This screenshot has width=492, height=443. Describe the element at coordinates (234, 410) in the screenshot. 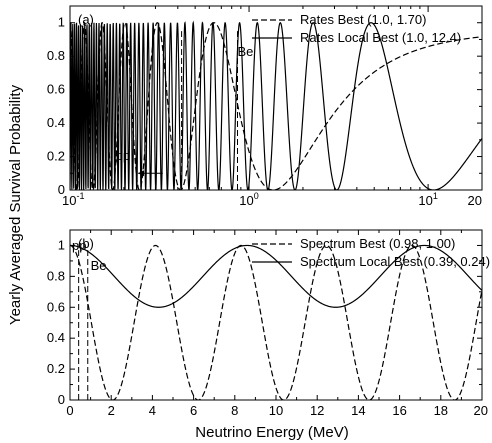

I see `x-tick-label: 8` at that location.